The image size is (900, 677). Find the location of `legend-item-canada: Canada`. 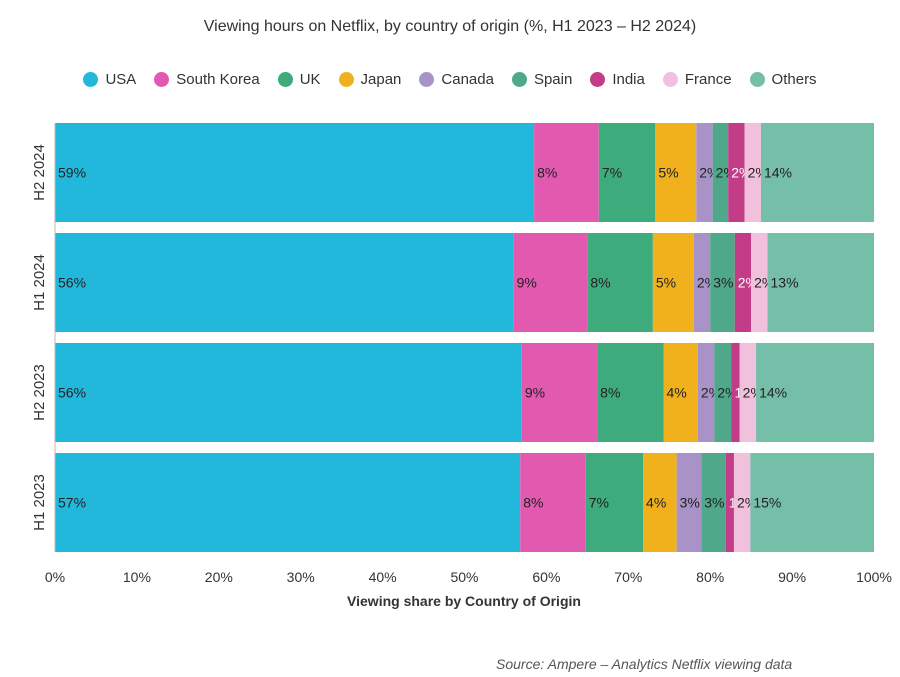

legend-item-canada: Canada is located at coordinates (456, 79).